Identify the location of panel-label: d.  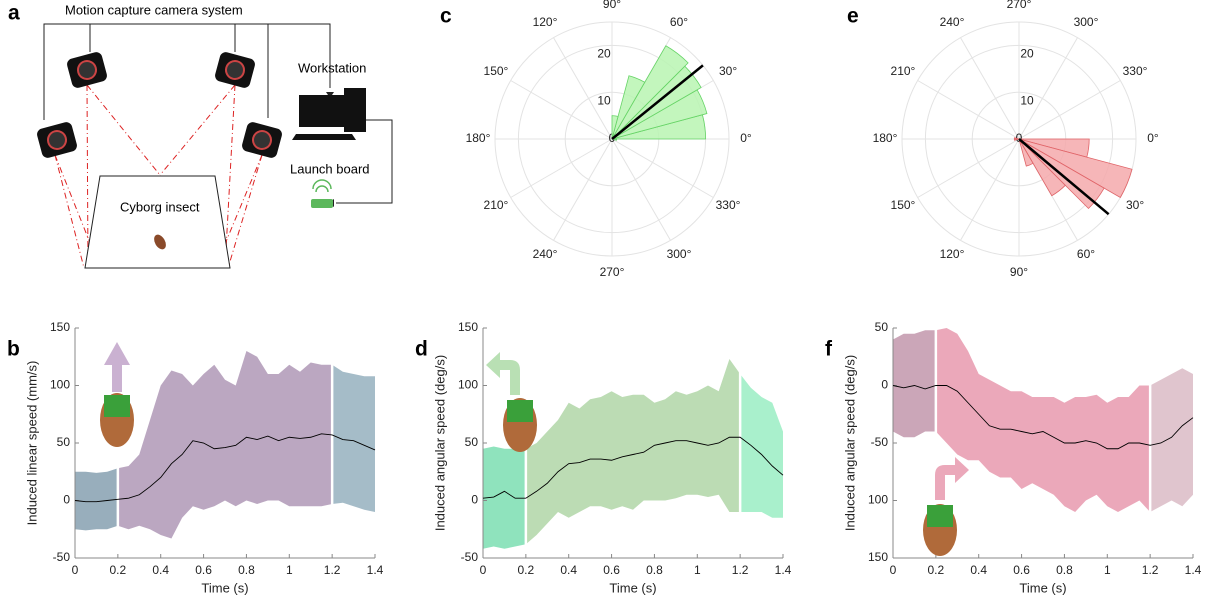
(421, 349).